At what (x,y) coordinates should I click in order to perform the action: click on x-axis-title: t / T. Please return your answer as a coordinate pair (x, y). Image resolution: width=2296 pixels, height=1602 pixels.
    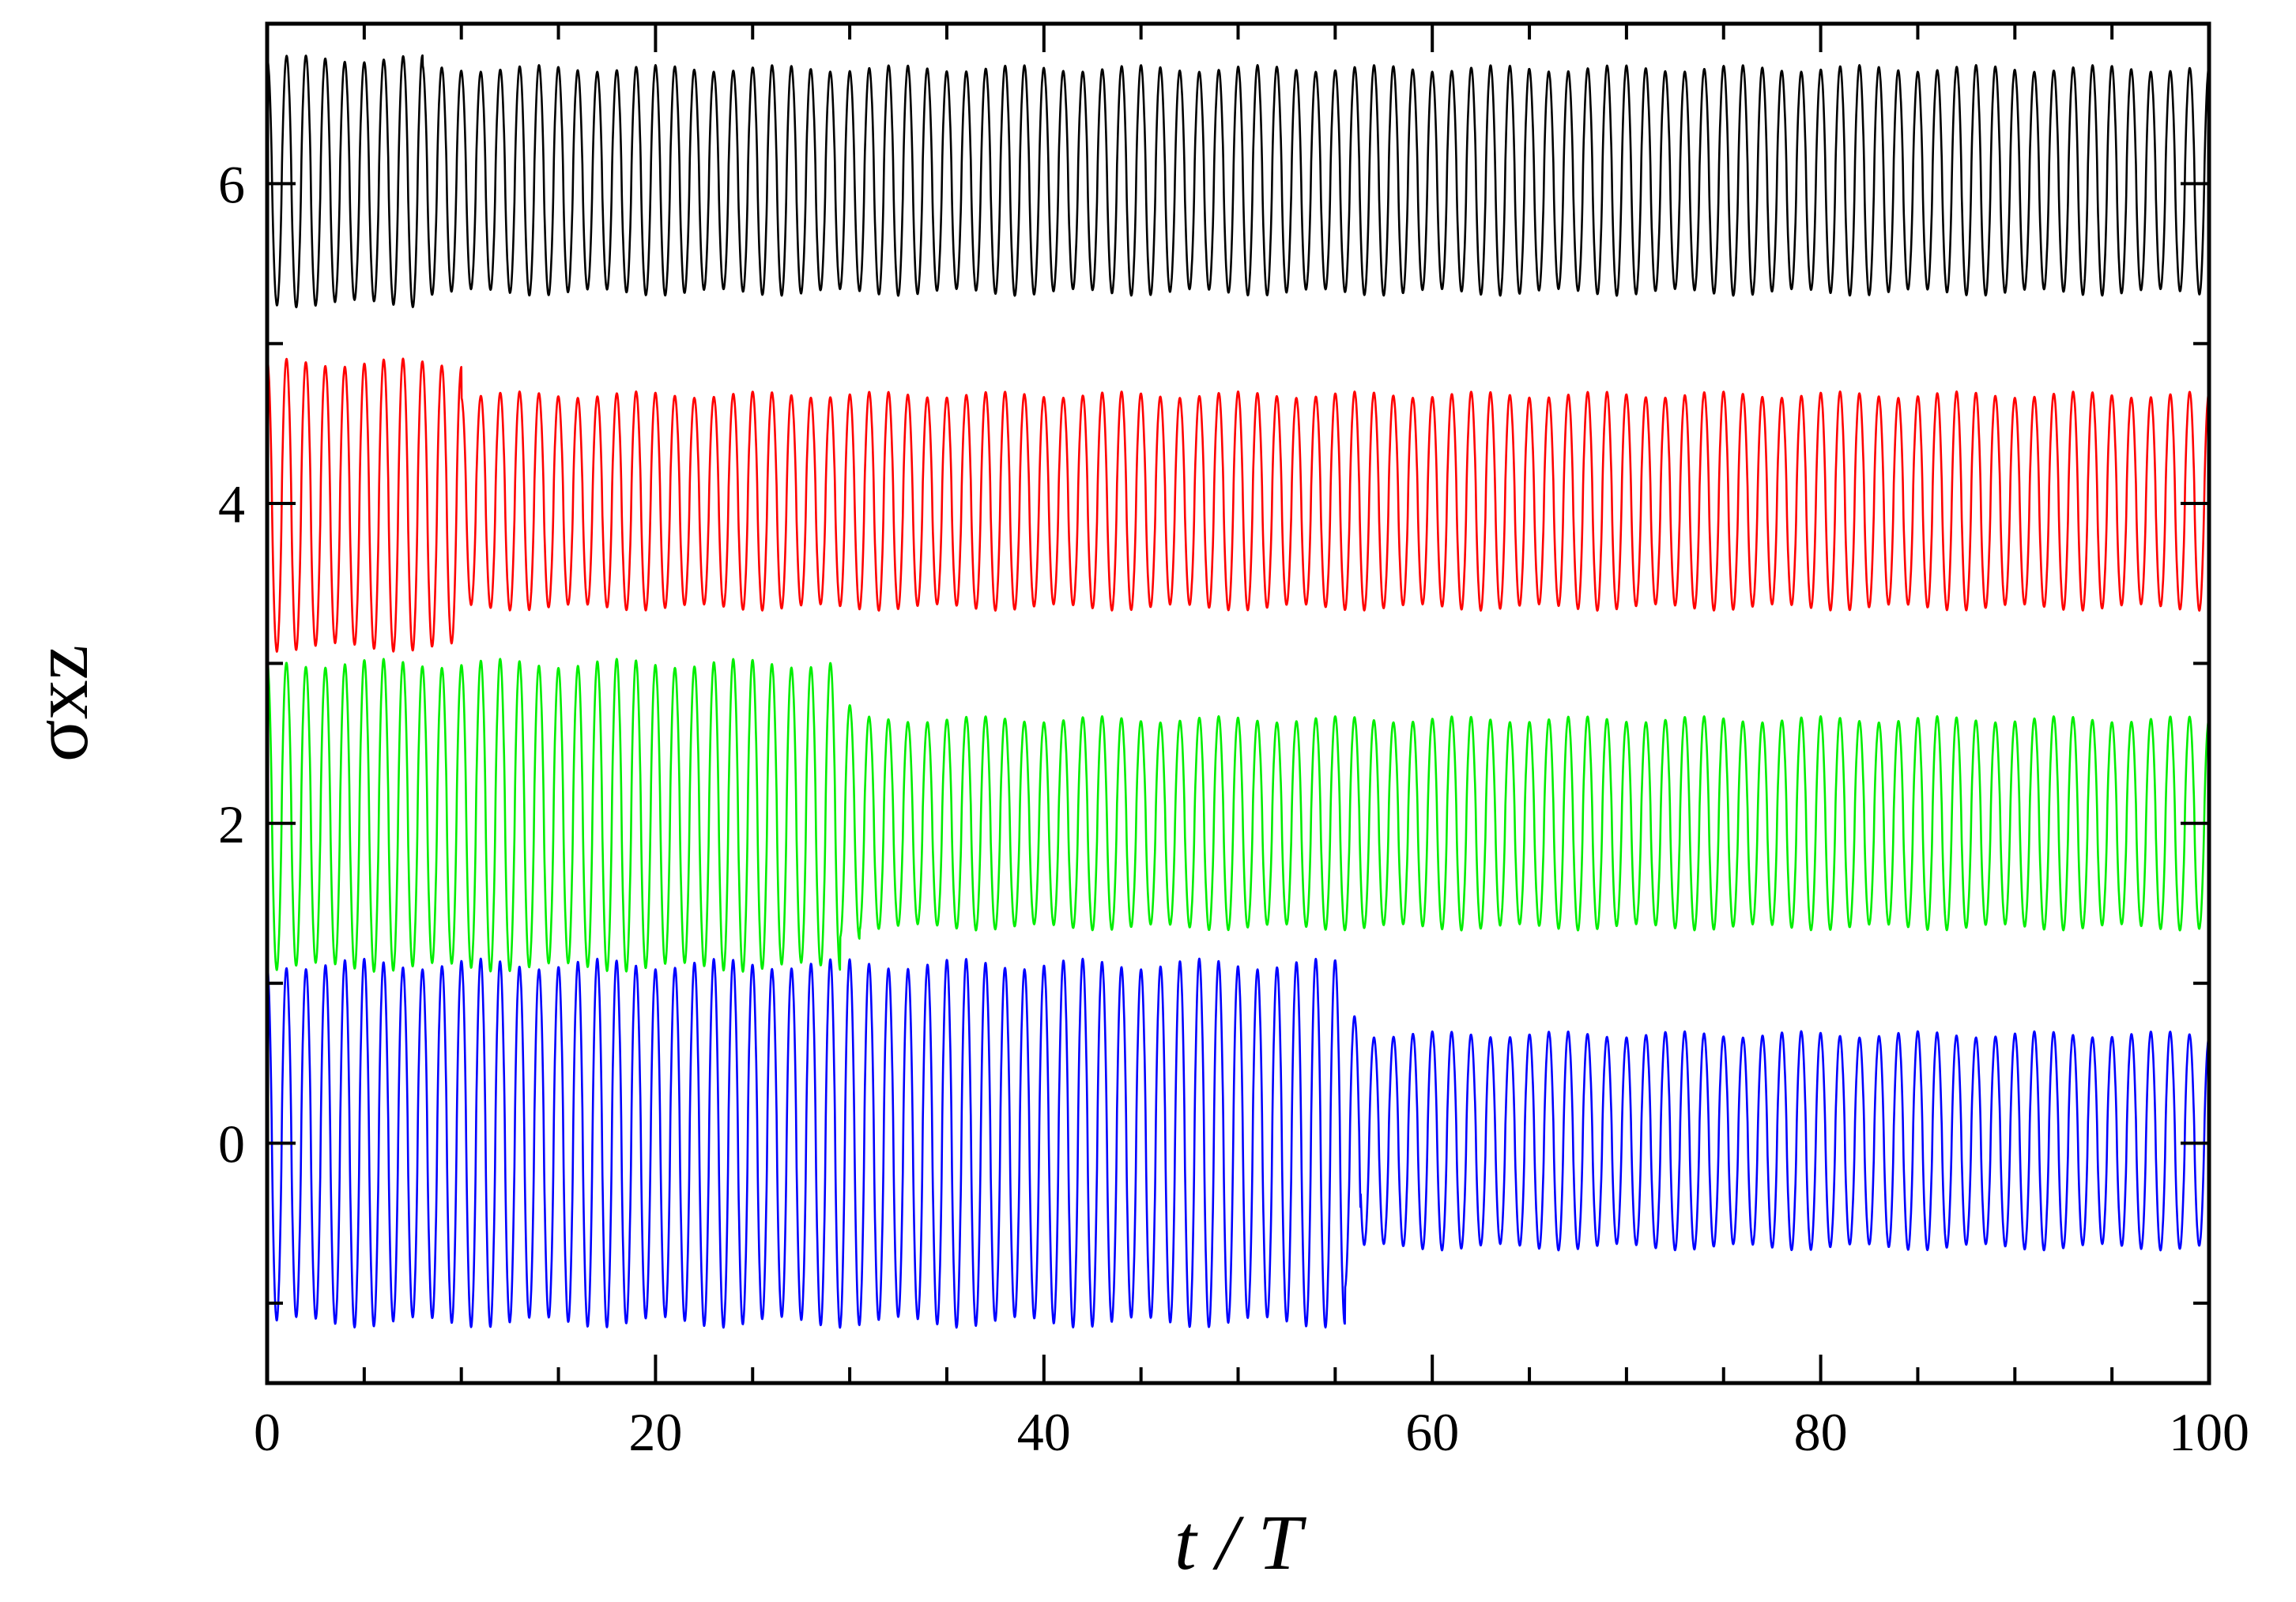
    Looking at the image, I should click on (1240, 1542).